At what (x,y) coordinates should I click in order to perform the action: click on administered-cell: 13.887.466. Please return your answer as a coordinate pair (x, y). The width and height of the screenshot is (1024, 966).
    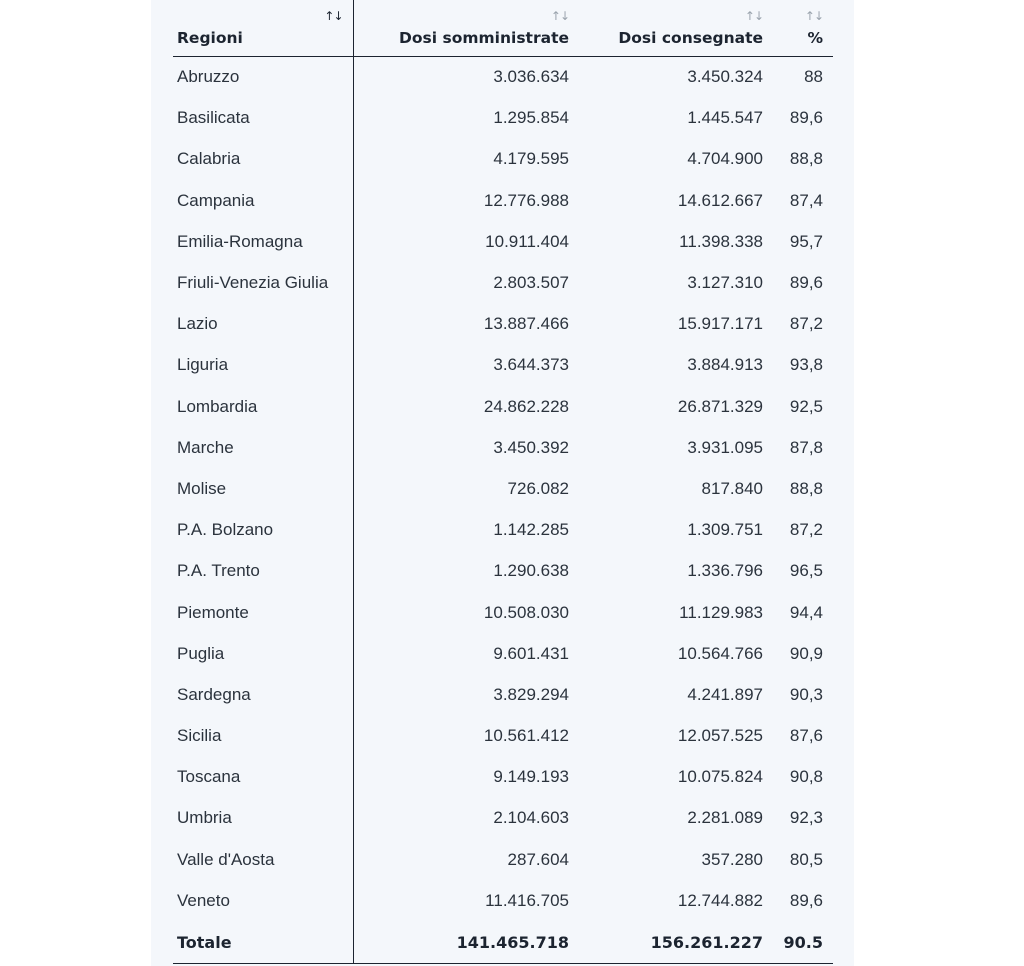
    Looking at the image, I should click on (526, 324).